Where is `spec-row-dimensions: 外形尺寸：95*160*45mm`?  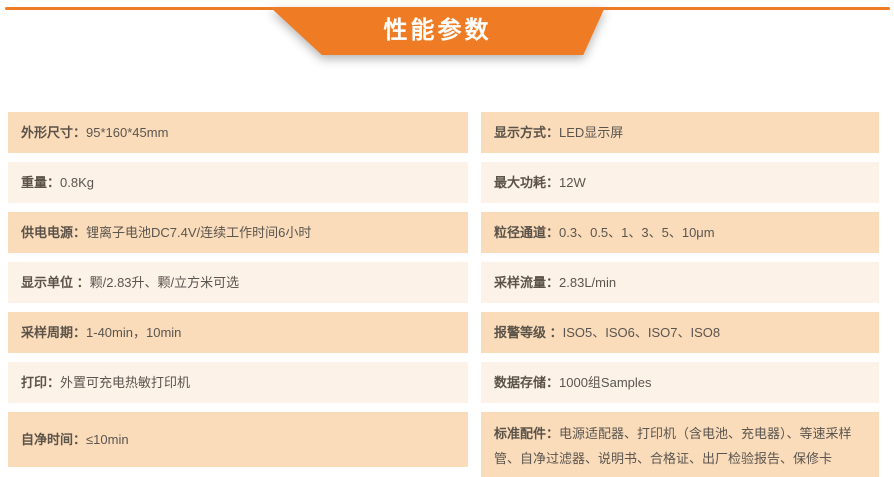 spec-row-dimensions: 外形尺寸：95*160*45mm is located at coordinates (238, 132).